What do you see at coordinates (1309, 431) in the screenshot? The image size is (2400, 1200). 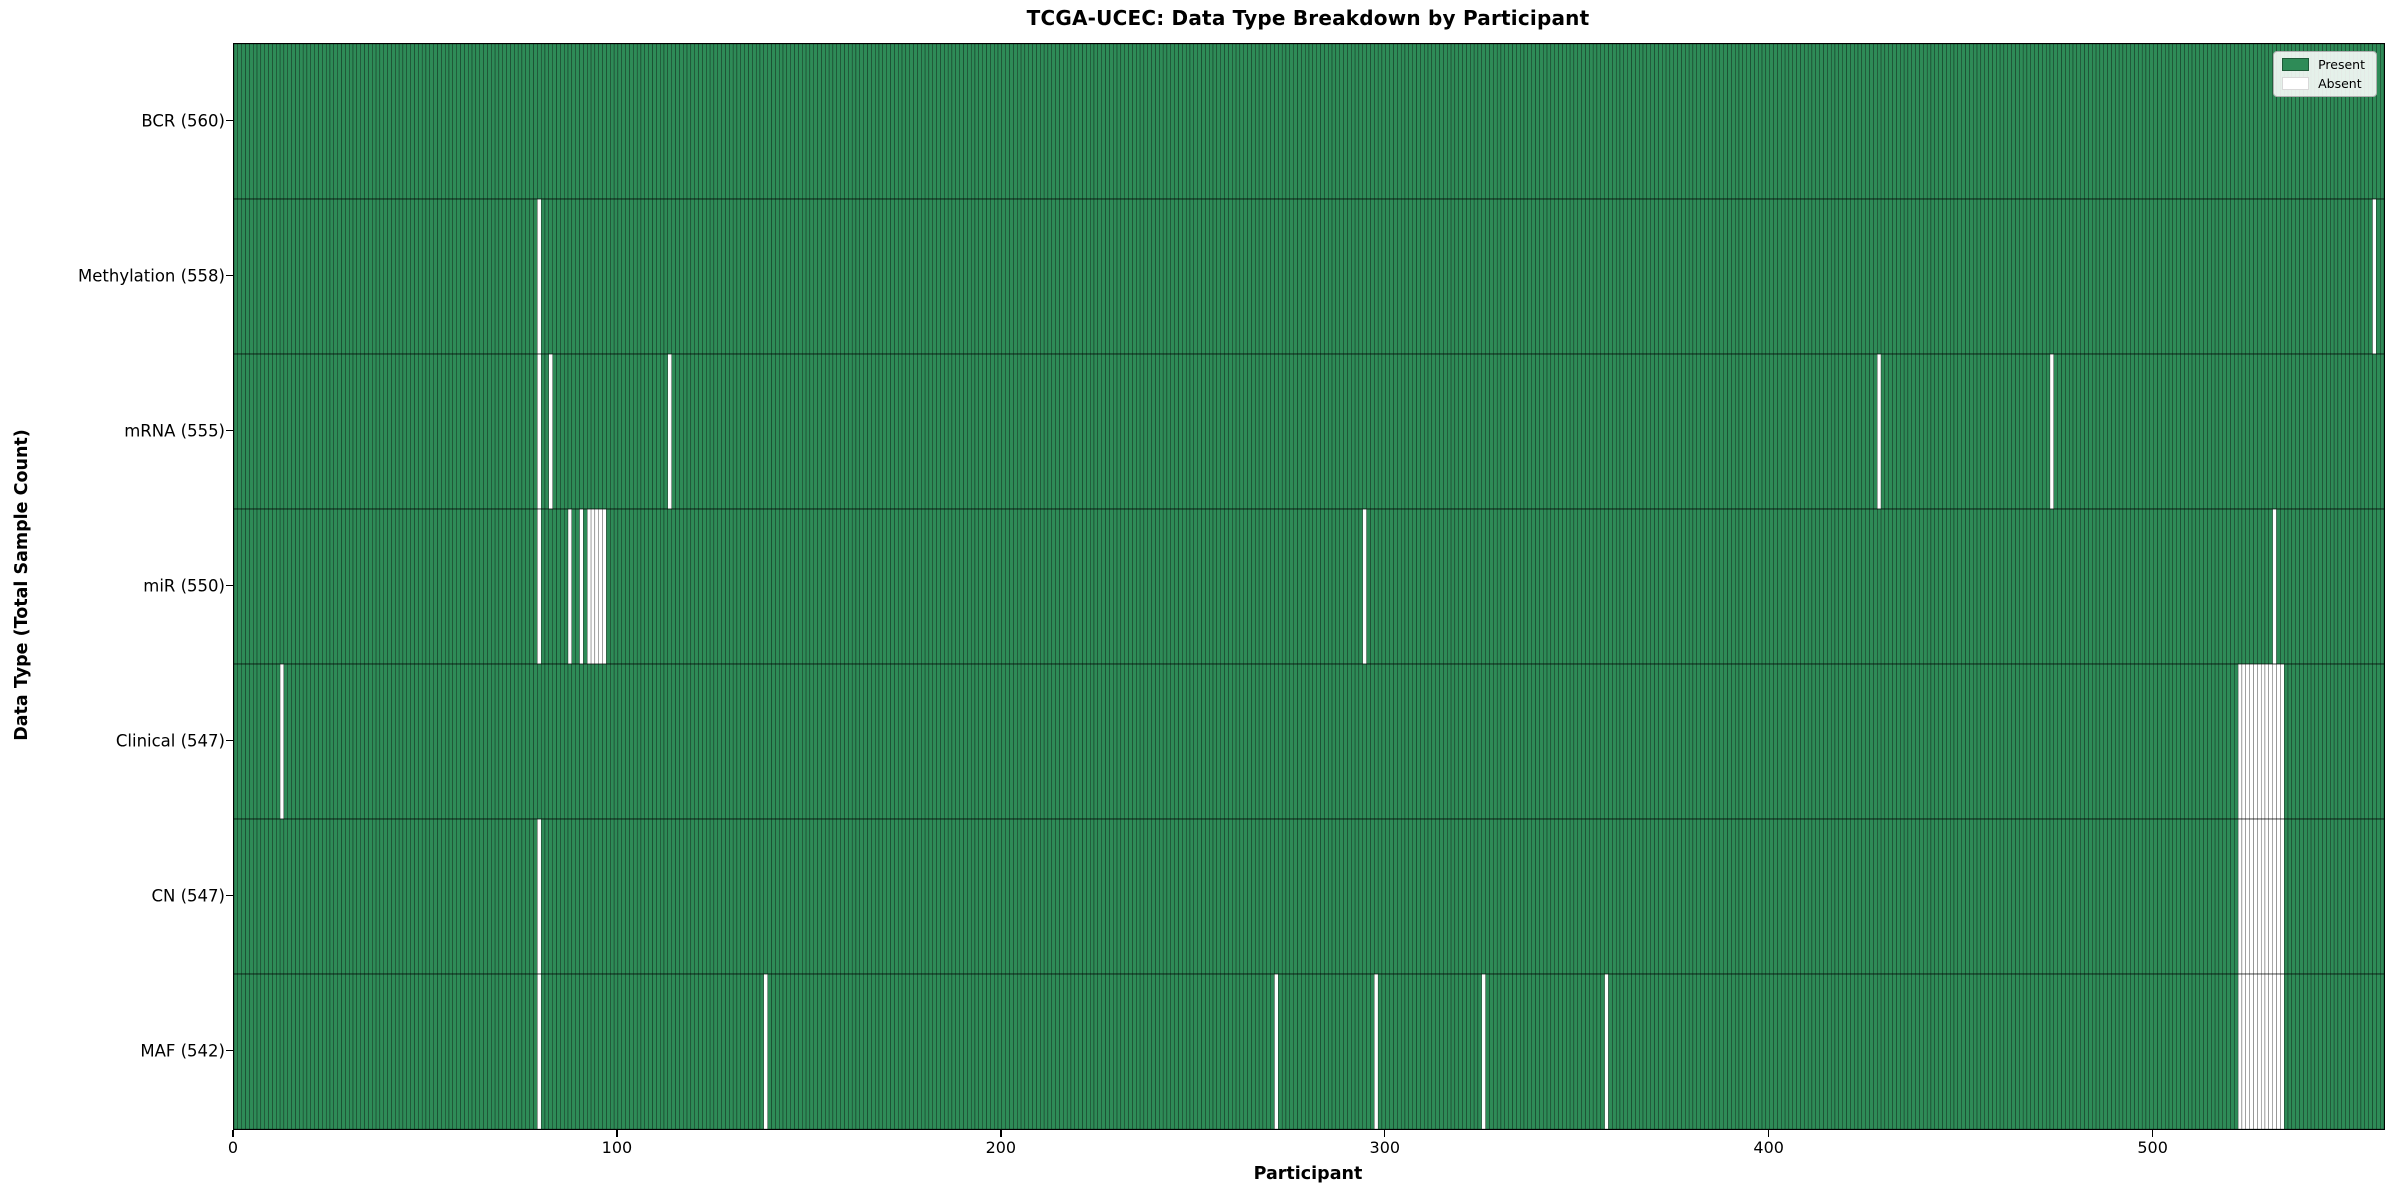 I see `row-mrna` at bounding box center [1309, 431].